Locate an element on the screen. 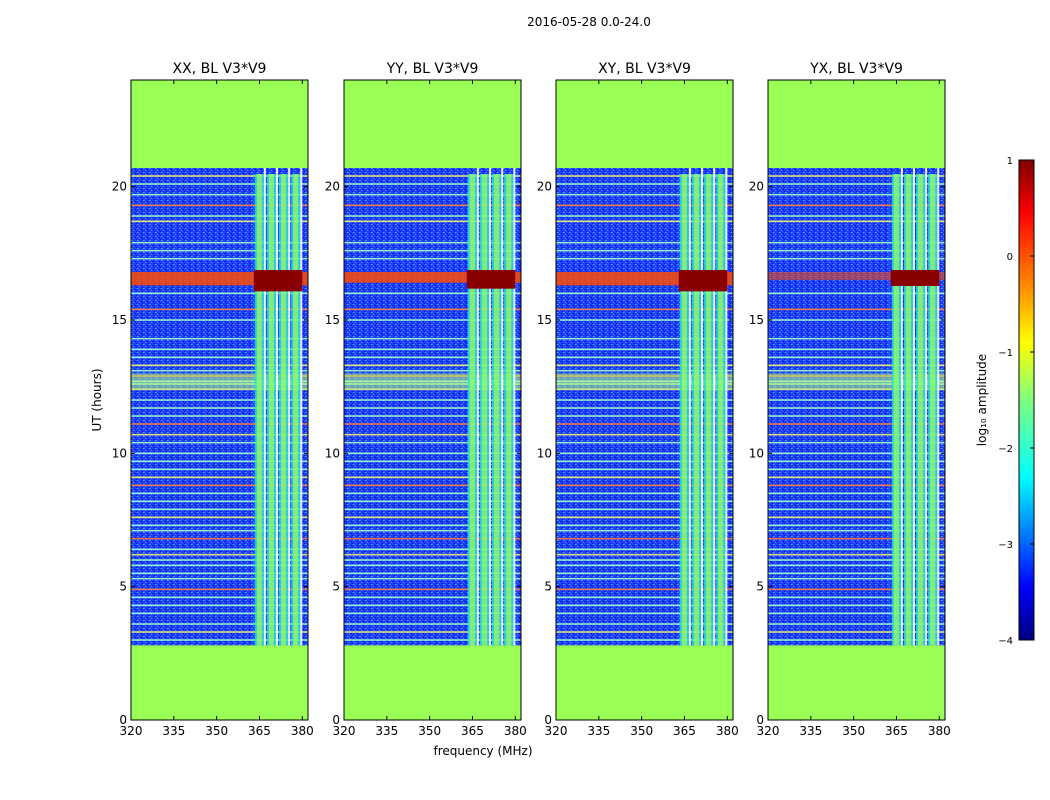 The image size is (1050, 800). x-tick-label: 320 is located at coordinates (768, 731).